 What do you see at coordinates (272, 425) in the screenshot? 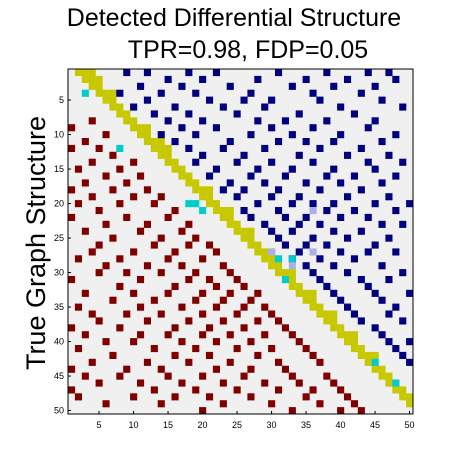
I see `x-tick-label-30: 30` at bounding box center [272, 425].